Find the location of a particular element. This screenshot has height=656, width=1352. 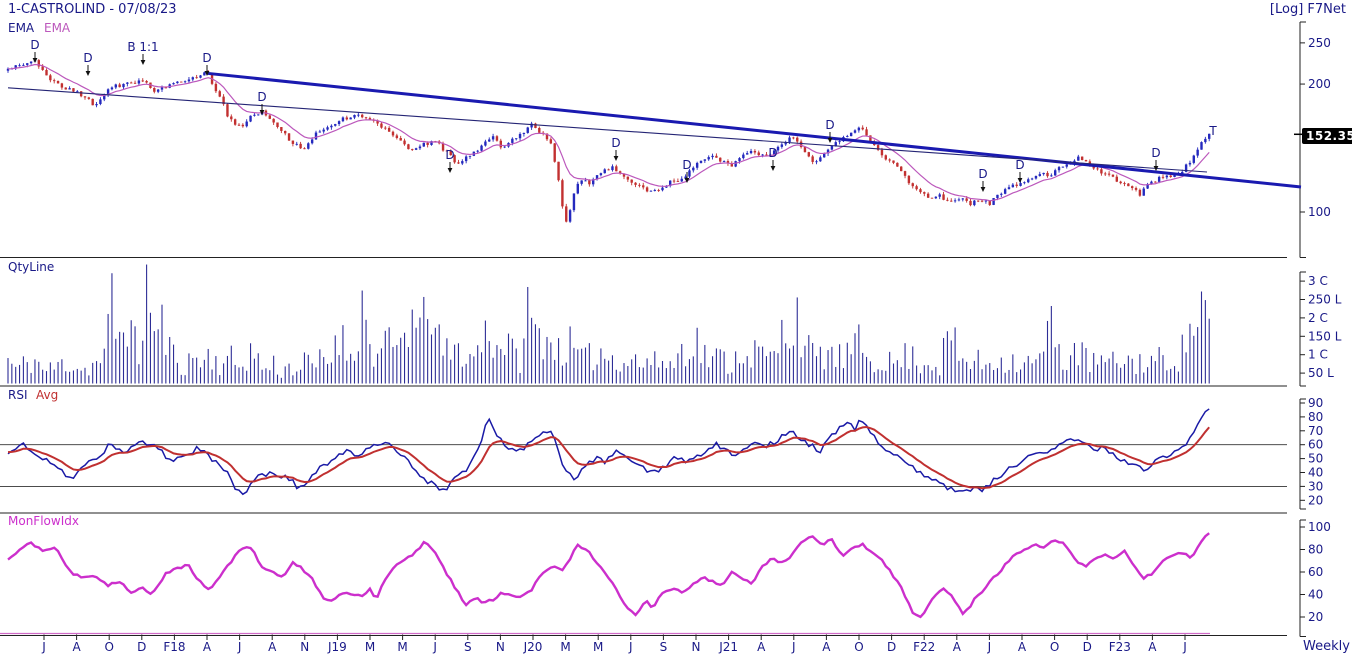

rsi-panel-label: RSI is located at coordinates (18, 395).